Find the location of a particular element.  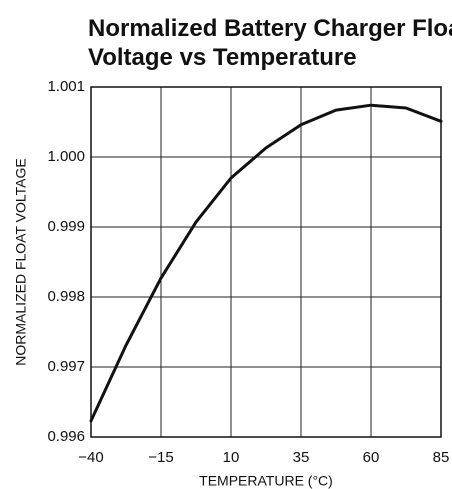

x-axis-label: TEMPERATURE (°C) is located at coordinates (266, 481).